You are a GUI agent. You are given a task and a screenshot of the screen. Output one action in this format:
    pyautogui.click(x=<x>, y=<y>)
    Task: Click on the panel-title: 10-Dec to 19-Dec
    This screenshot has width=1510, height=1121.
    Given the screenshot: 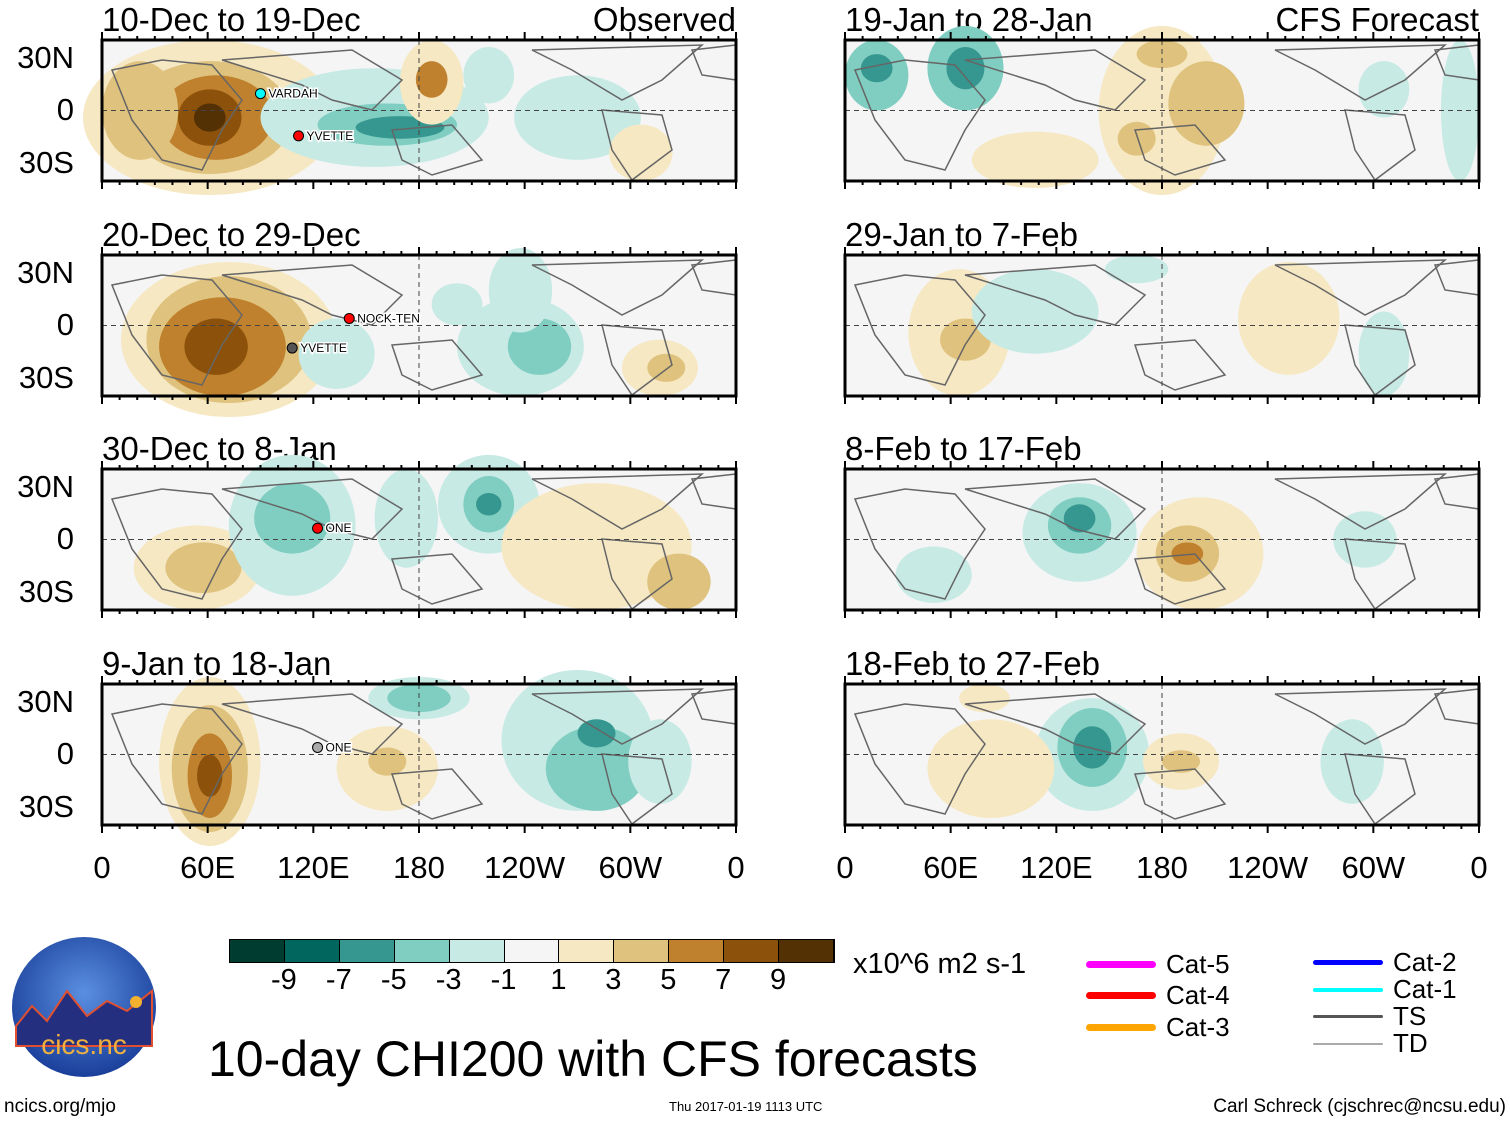 What is the action you would take?
    pyautogui.click(x=231, y=19)
    